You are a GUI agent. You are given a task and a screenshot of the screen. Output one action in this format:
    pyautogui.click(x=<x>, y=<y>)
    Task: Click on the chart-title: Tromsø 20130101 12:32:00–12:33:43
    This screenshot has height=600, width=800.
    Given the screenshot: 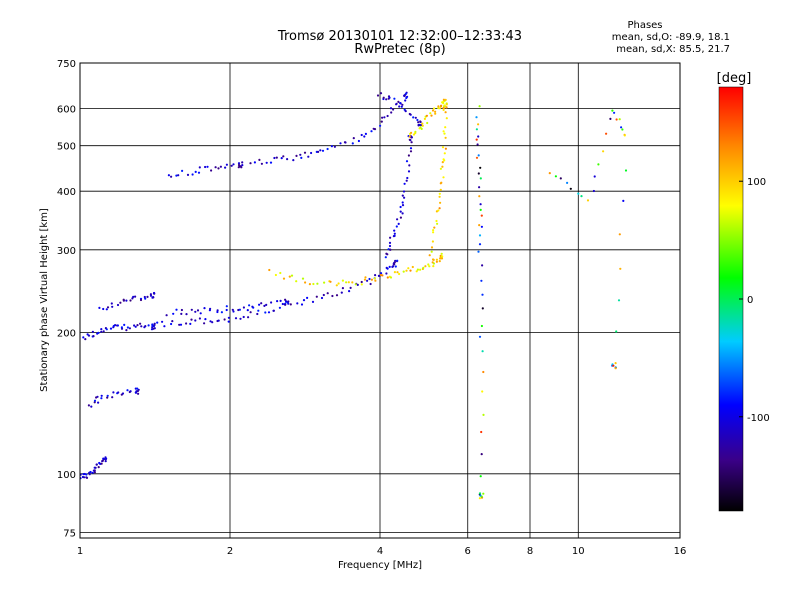 What is the action you would take?
    pyautogui.click(x=400, y=36)
    